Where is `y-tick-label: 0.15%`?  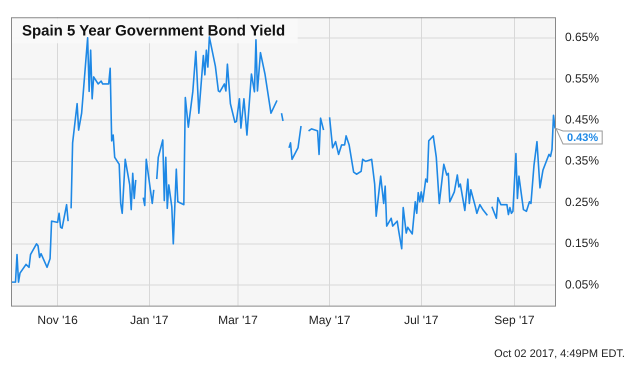
y-tick-label: 0.15% is located at coordinates (582, 243).